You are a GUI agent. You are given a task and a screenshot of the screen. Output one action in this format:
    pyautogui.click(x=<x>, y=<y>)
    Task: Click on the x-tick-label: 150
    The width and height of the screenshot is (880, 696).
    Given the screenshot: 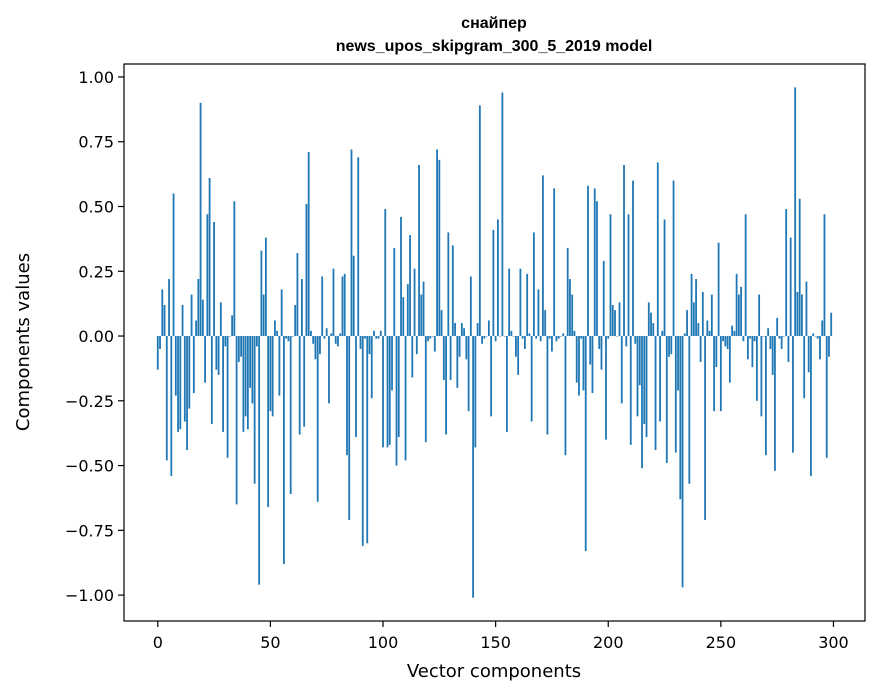 What is the action you would take?
    pyautogui.click(x=495, y=642)
    